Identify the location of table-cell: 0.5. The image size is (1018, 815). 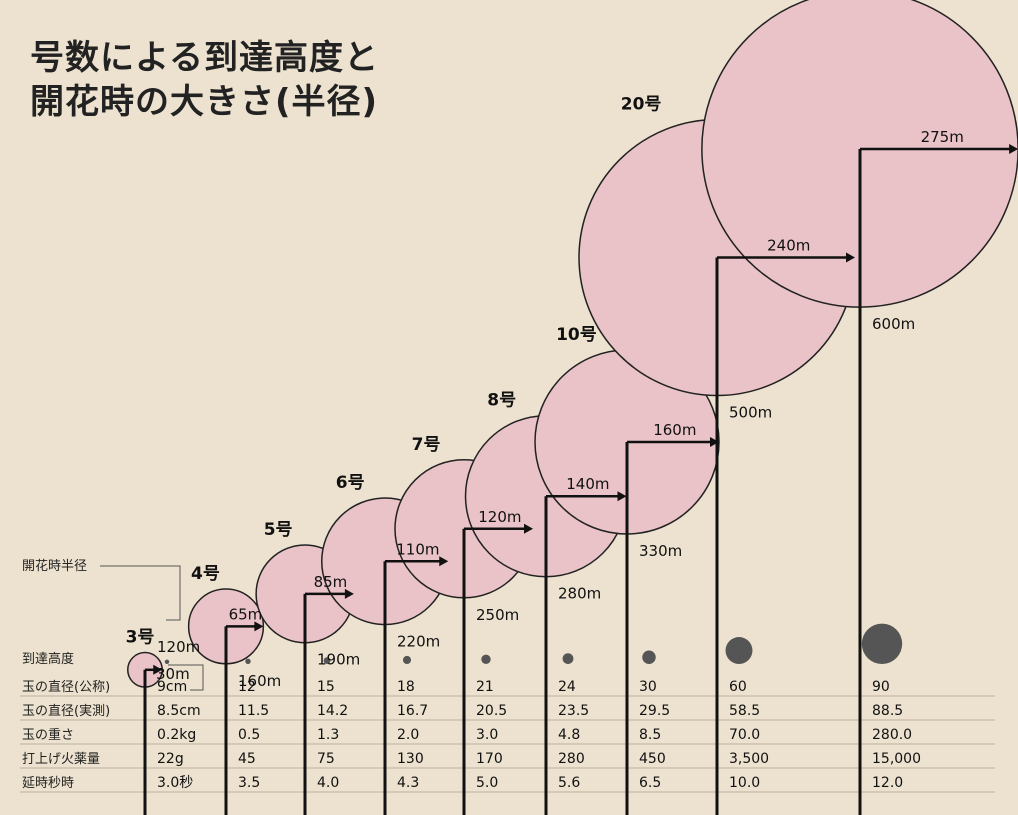
(249, 735).